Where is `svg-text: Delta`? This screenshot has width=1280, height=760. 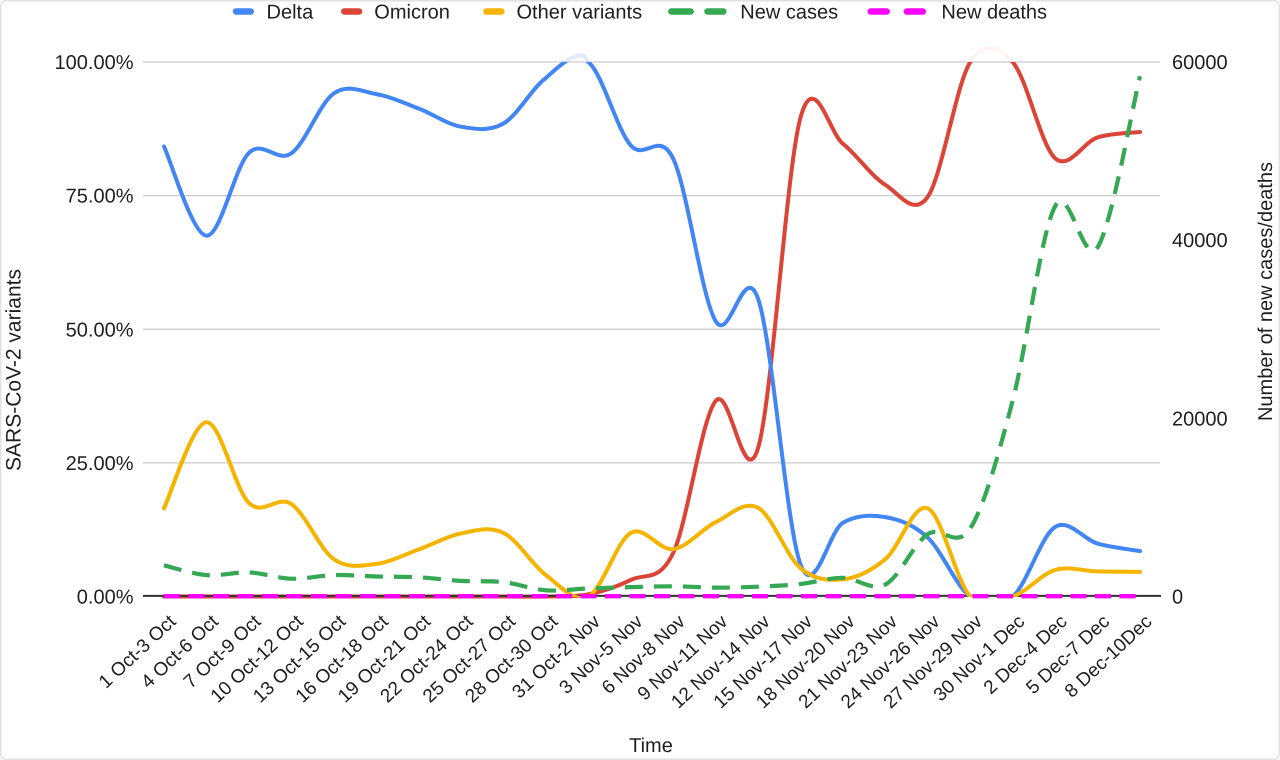 svg-text: Delta is located at coordinates (291, 13).